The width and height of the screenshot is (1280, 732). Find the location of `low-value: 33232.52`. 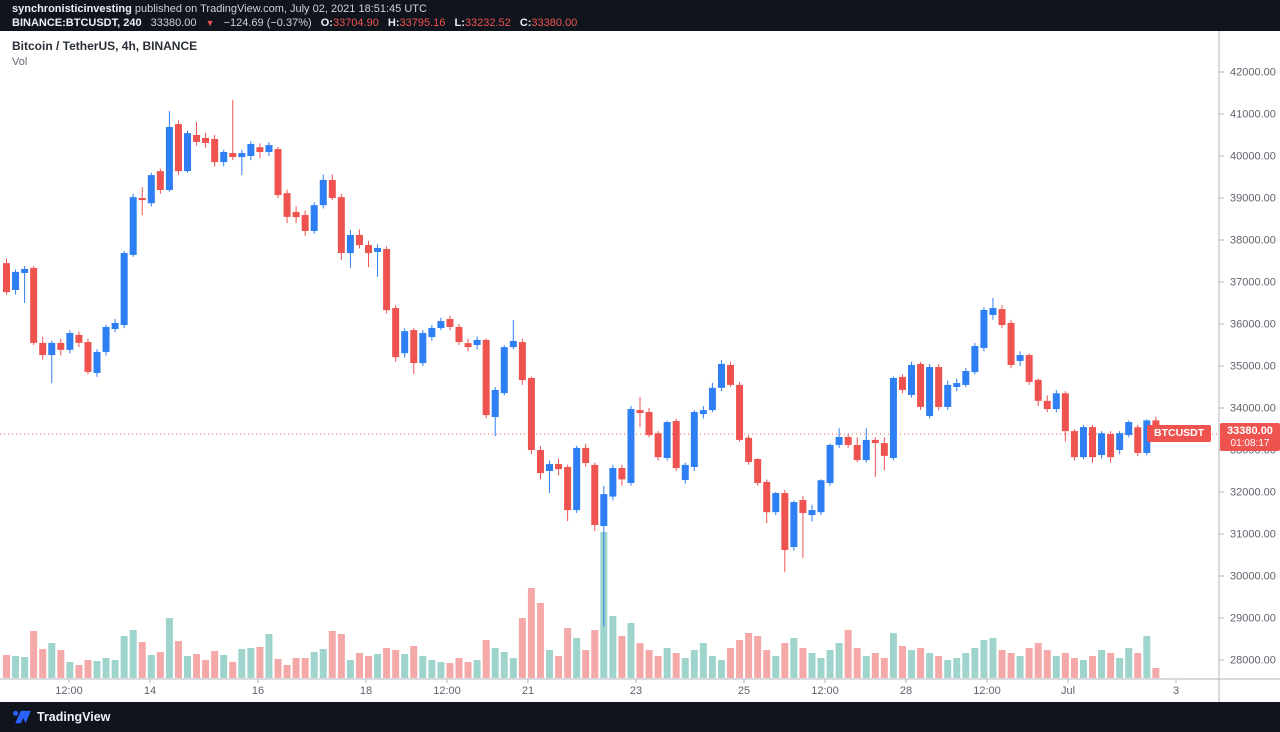

low-value: 33232.52 is located at coordinates (487, 23).